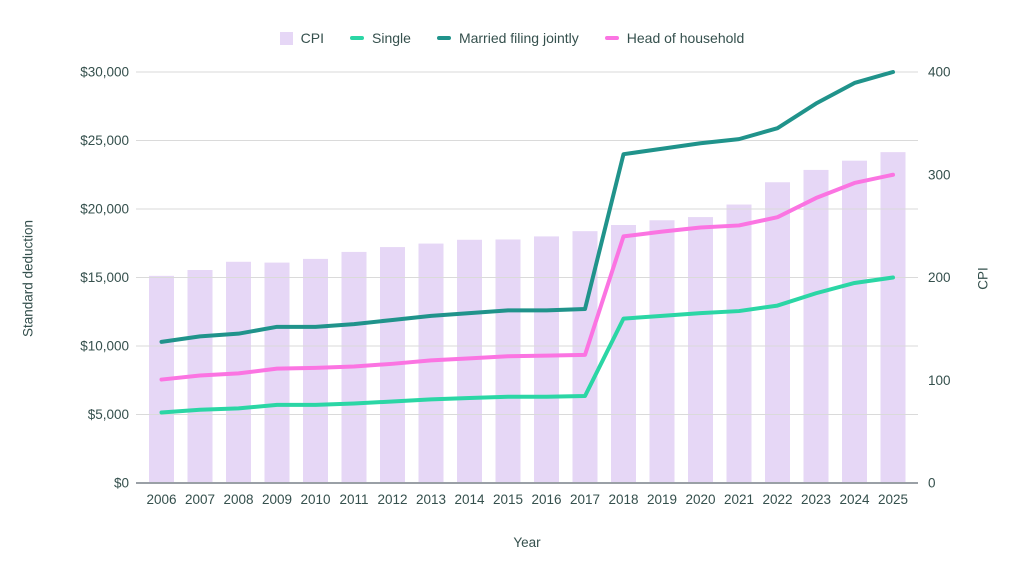 The image size is (1024, 583). Describe the element at coordinates (893, 499) in the screenshot. I see `x-axis-tick-label: 2025` at that location.